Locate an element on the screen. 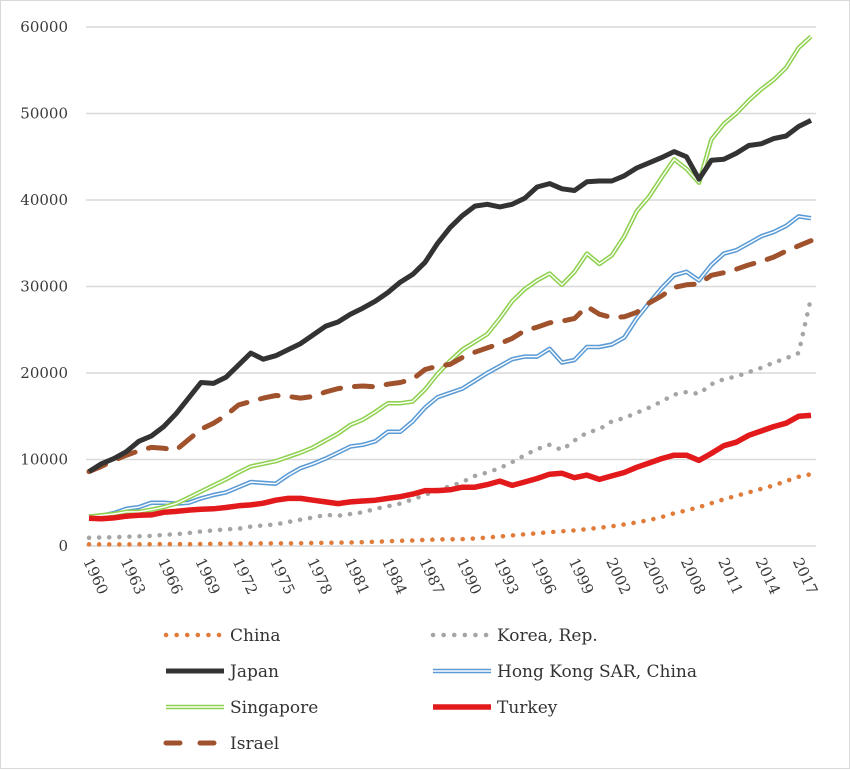  x-tick-label: 1972 is located at coordinates (245, 576).